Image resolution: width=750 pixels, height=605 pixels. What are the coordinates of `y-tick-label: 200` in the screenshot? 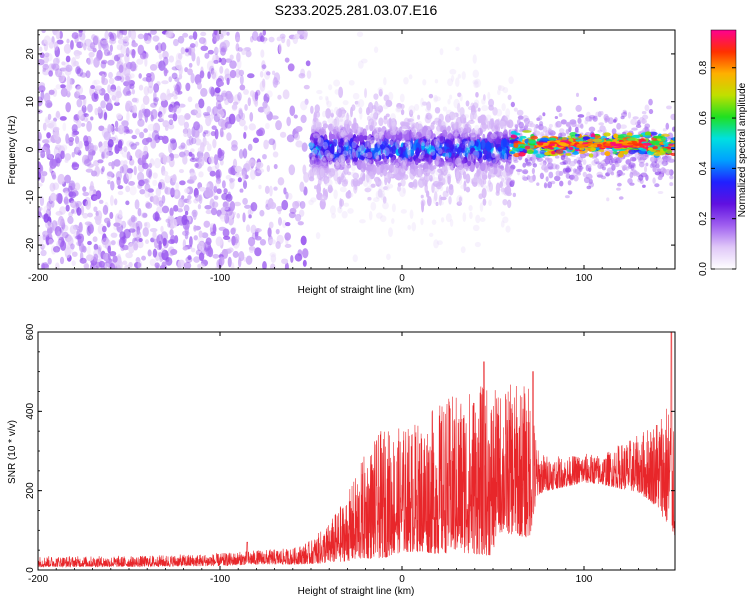 It's located at (30, 490).